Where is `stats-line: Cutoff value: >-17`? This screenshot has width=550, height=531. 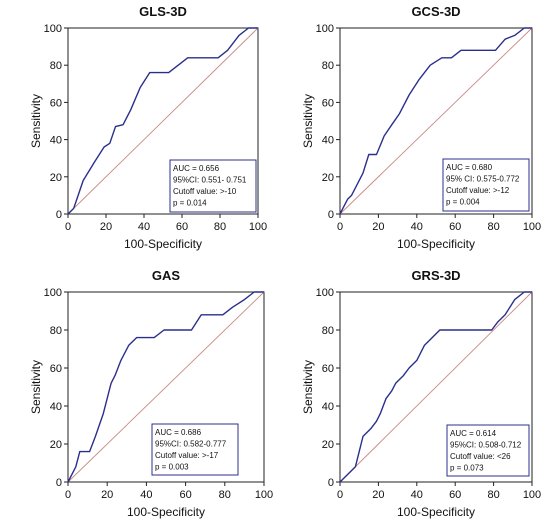
stats-line: Cutoff value: >-17 is located at coordinates (187, 455).